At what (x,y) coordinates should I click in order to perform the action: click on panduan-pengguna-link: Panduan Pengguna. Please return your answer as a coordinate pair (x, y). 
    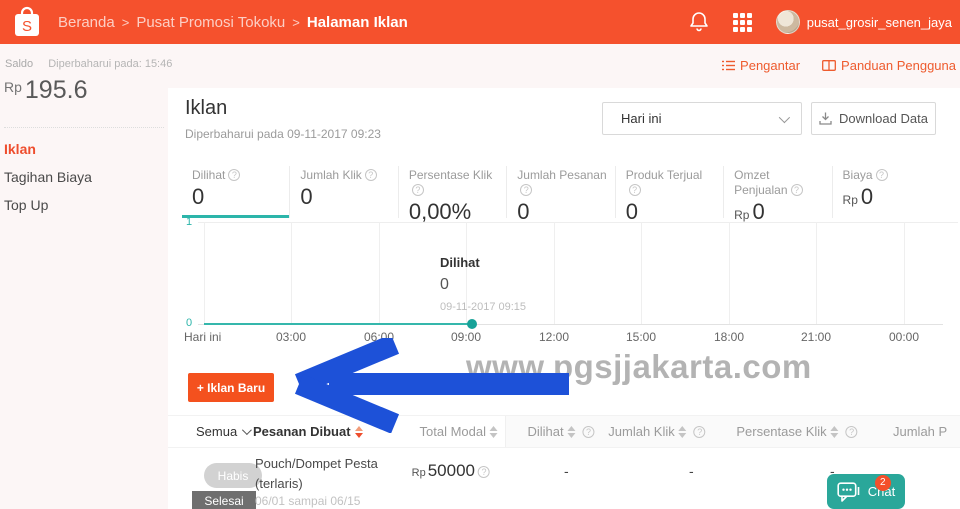
    Looking at the image, I should click on (889, 65).